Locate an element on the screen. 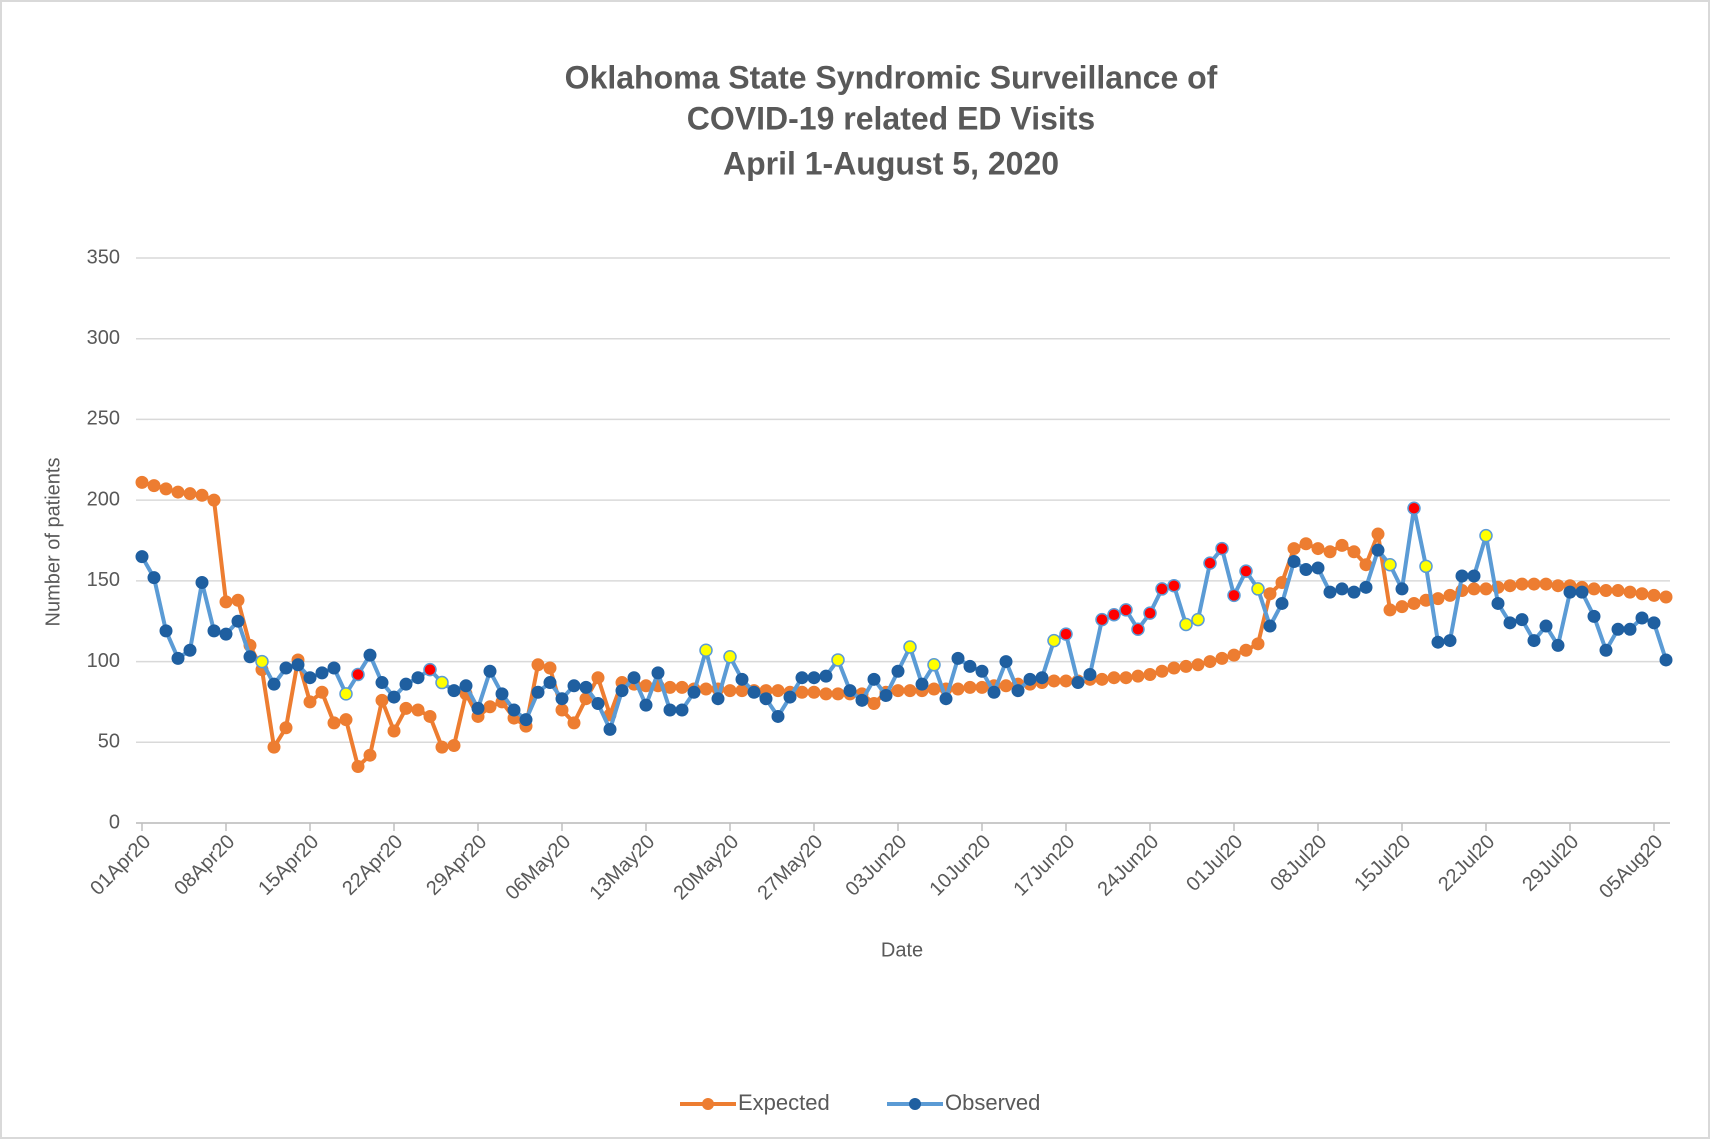 This screenshot has width=1710, height=1139. y-tick-label: 0 is located at coordinates (114, 822).